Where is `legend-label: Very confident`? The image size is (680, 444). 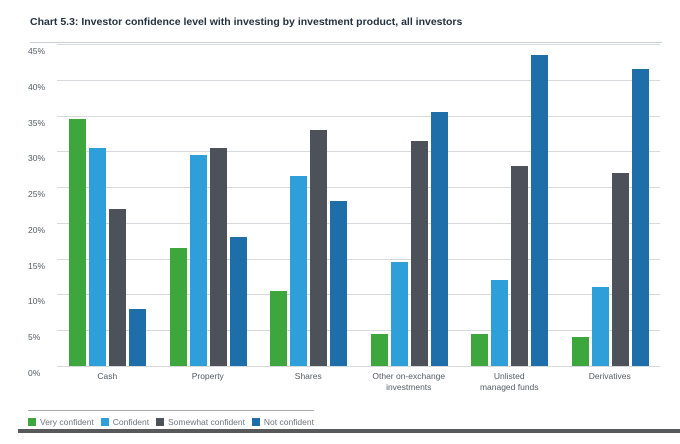 legend-label: Very confident is located at coordinates (67, 422).